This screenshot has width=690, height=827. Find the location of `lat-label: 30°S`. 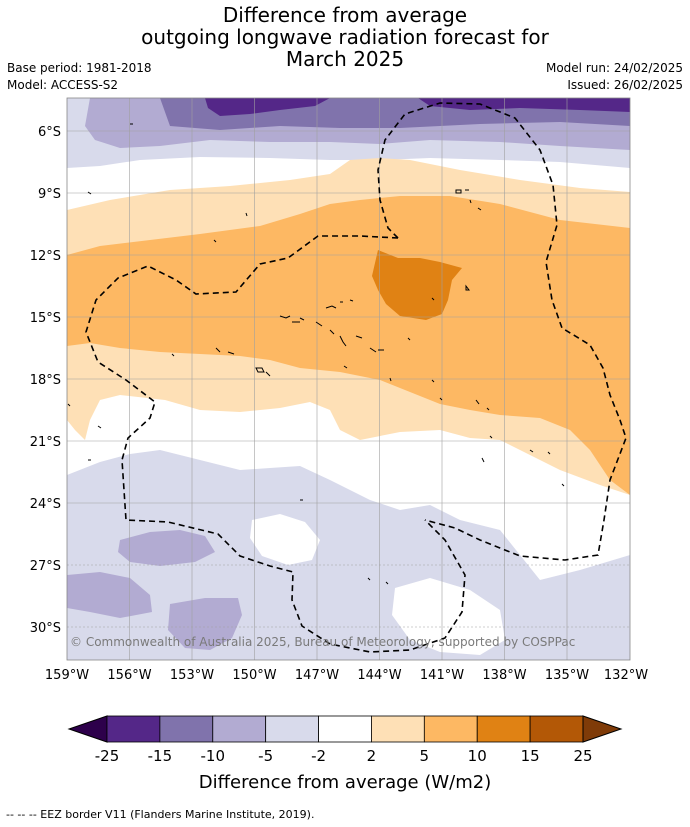

lat-label: 30°S is located at coordinates (45, 628).